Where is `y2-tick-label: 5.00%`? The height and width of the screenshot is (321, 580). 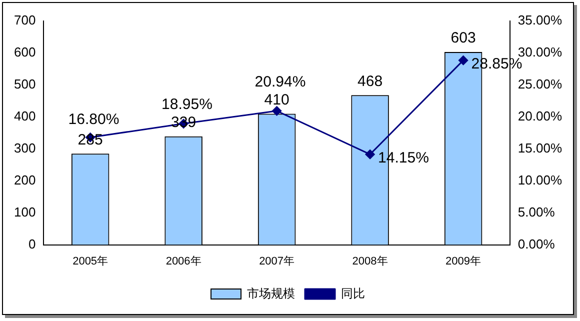 y2-tick-label: 5.00% is located at coordinates (537, 212).